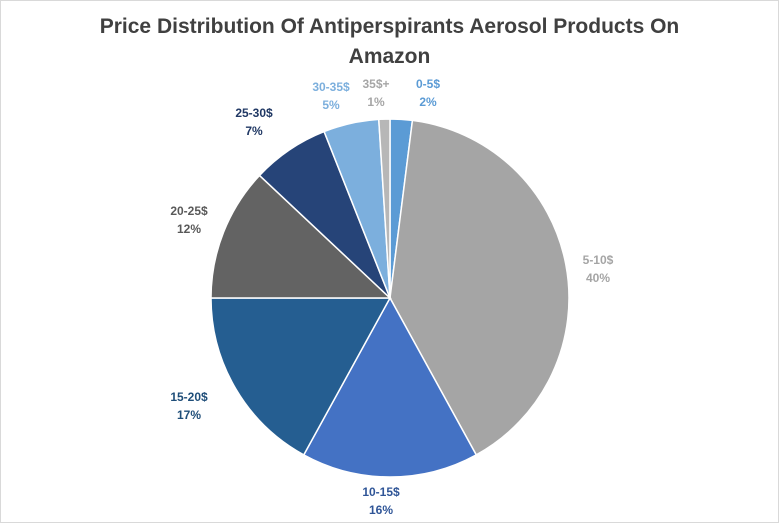 The height and width of the screenshot is (523, 779). Describe the element at coordinates (384, 208) in the screenshot. I see `pie-slice-35plus` at that location.